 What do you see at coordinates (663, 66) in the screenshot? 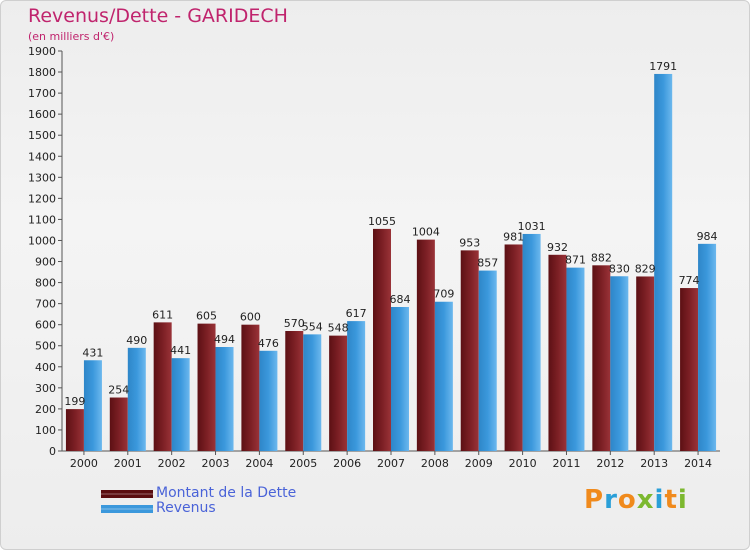
I see `data-label-revenue: 1791` at bounding box center [663, 66].